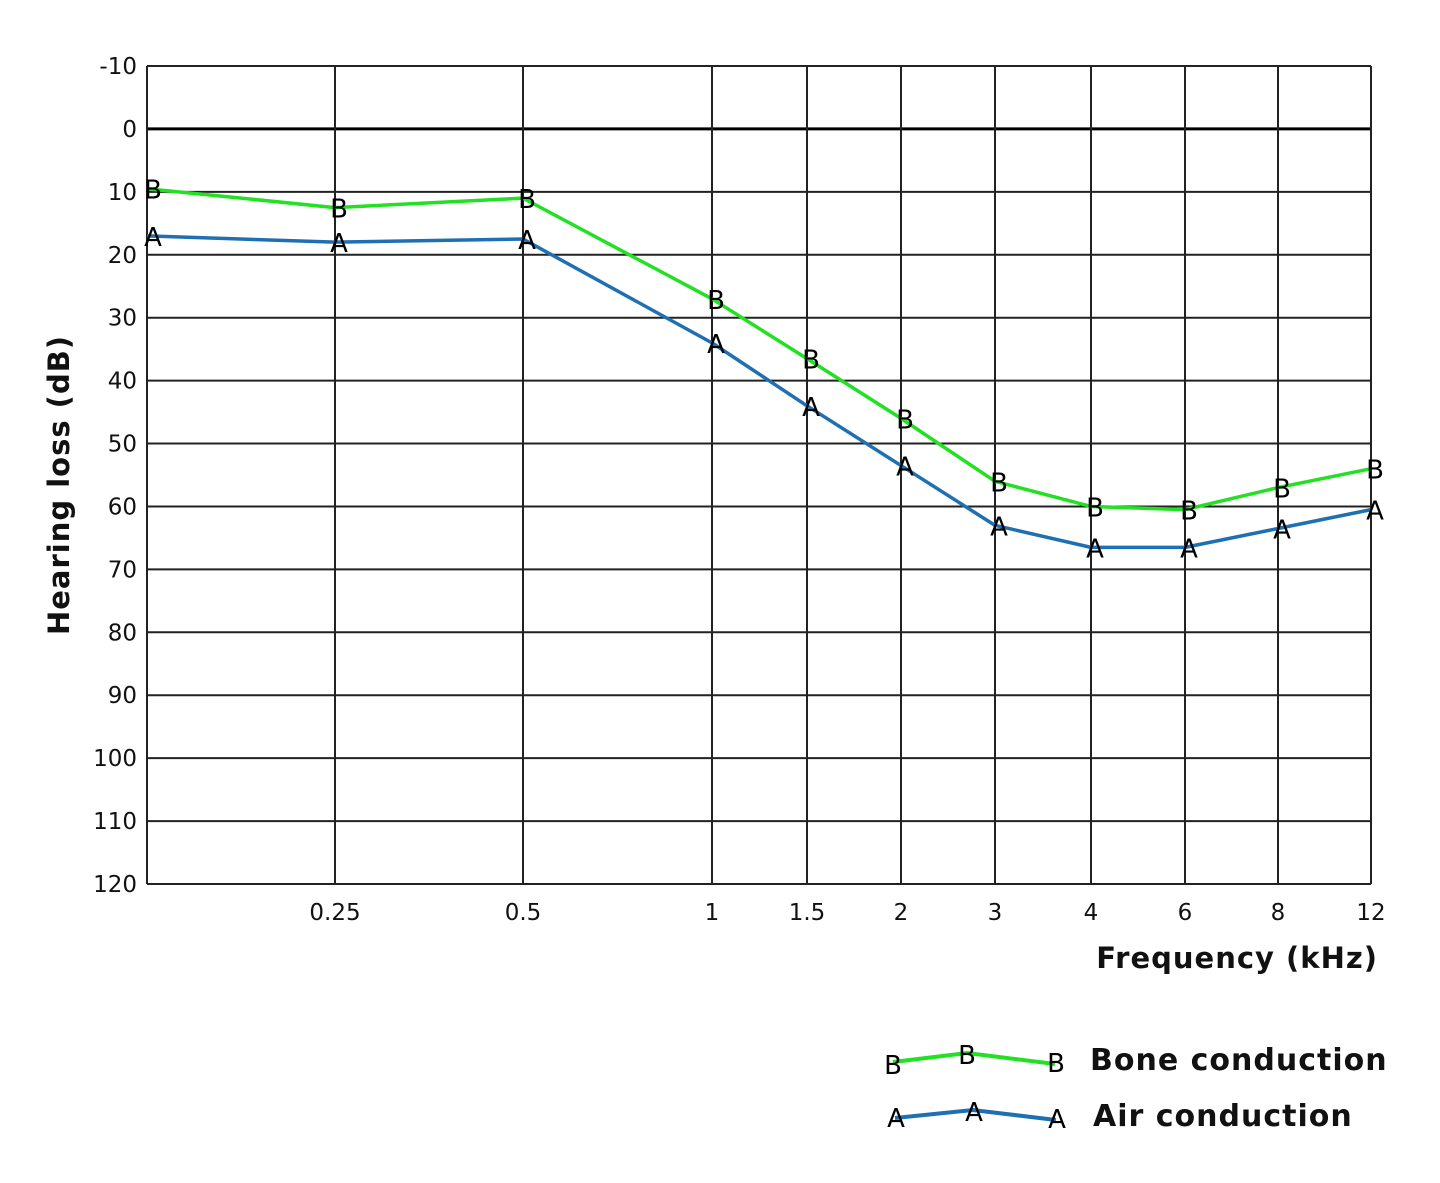 The image size is (1440, 1183). Describe the element at coordinates (523, 913) in the screenshot. I see `x-tick-label: 0.5` at that location.